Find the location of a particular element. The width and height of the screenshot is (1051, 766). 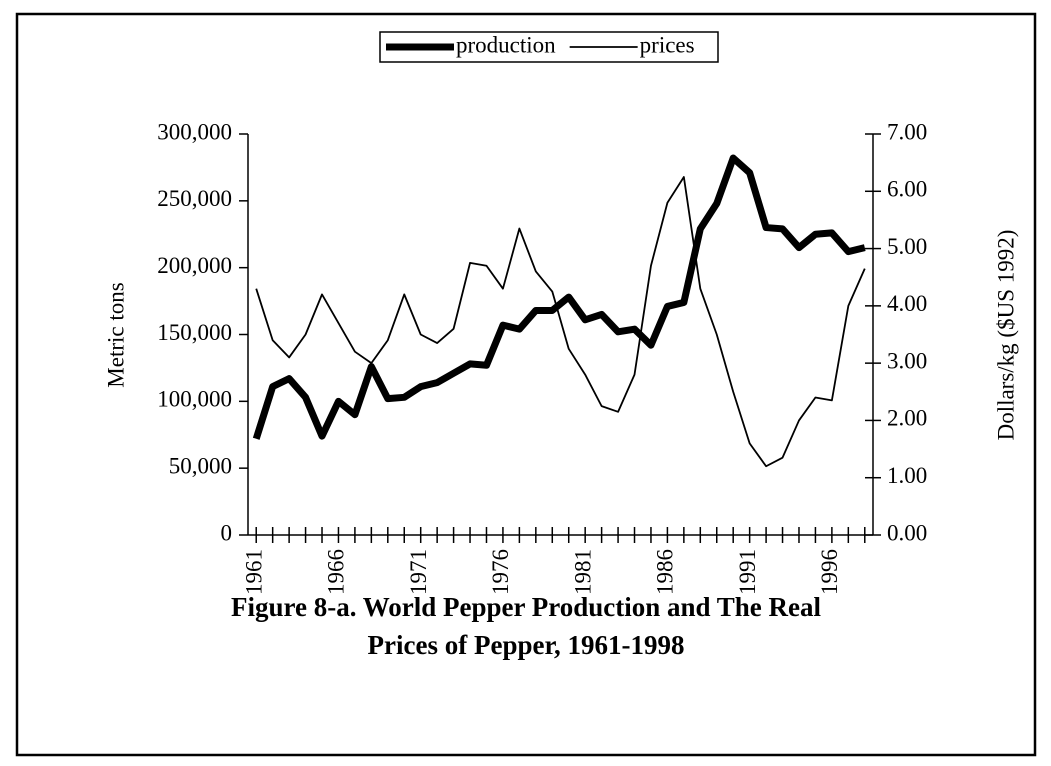

y-tick-label: 300,000 is located at coordinates (194, 131).